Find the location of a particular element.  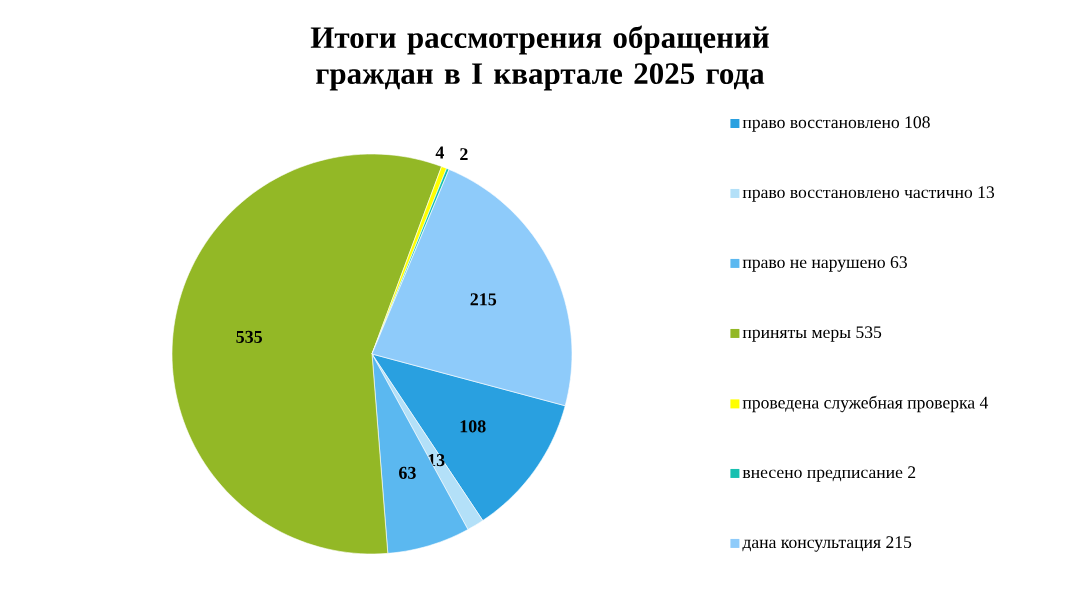

data-label: 2 is located at coordinates (464, 154).